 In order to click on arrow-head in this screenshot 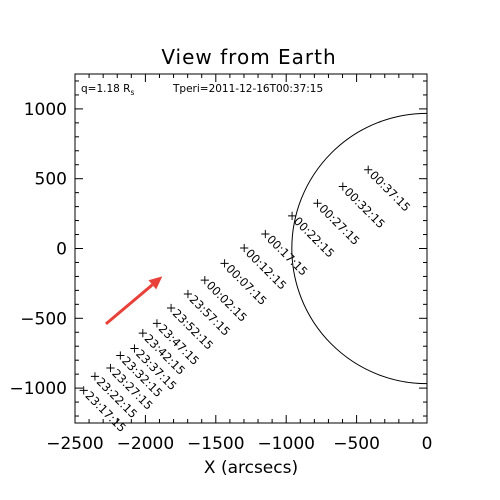, I will do `click(155, 283)`.